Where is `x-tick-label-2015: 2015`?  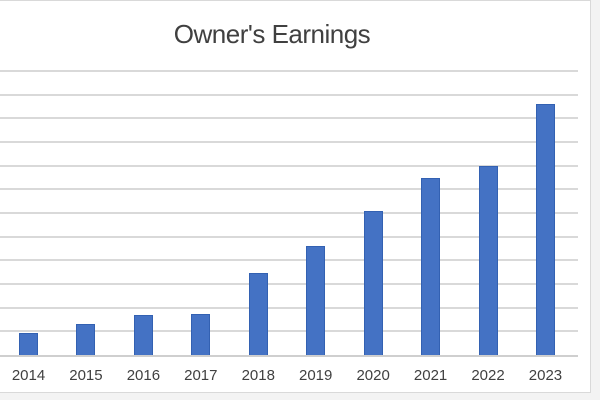
x-tick-label-2015: 2015 is located at coordinates (86, 375).